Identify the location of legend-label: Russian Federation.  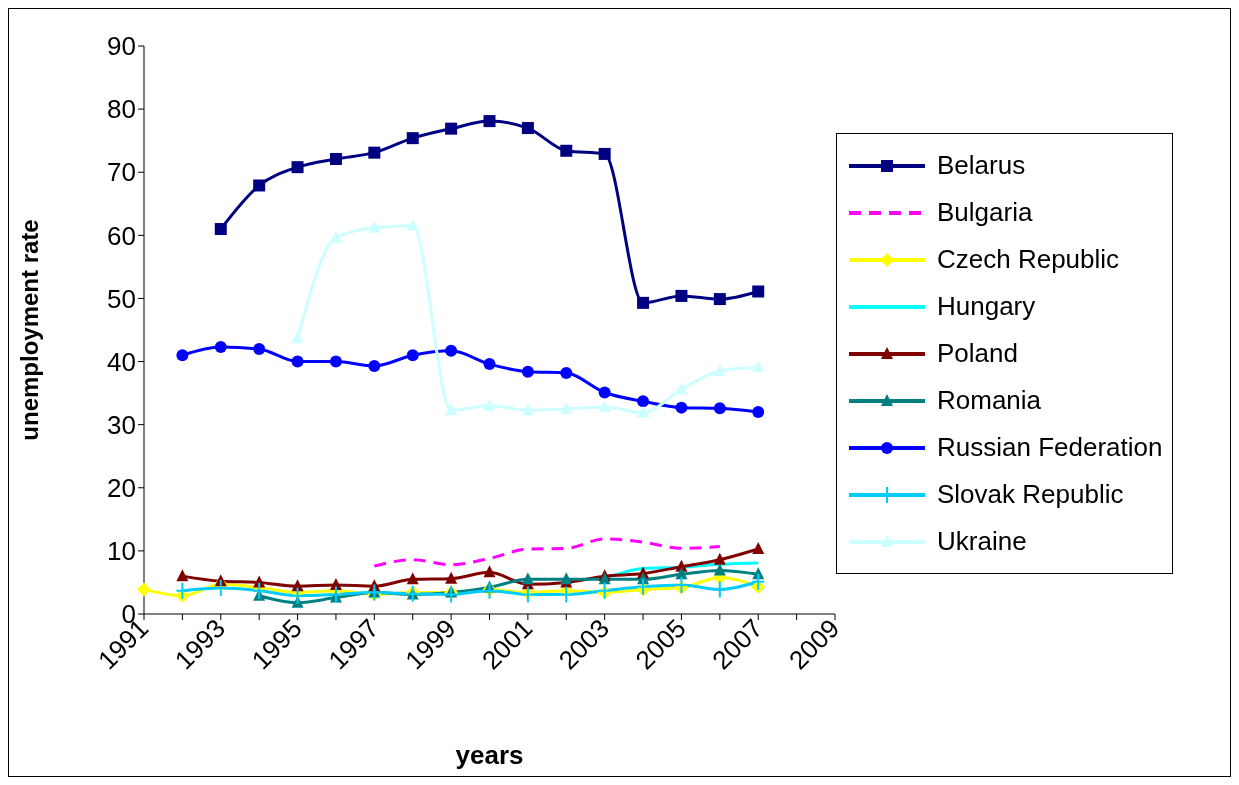
(1050, 447).